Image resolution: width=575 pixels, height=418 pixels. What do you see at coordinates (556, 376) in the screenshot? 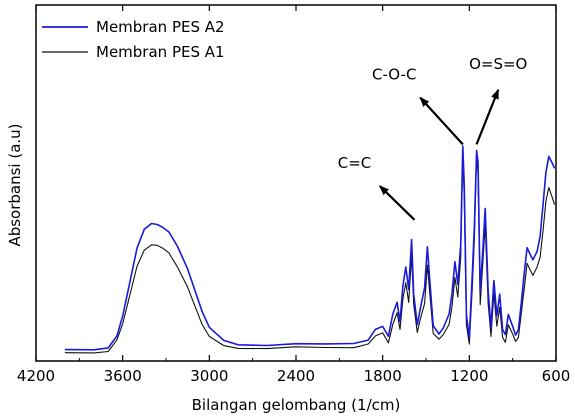
I see `x-tick-label: 600` at bounding box center [556, 376].